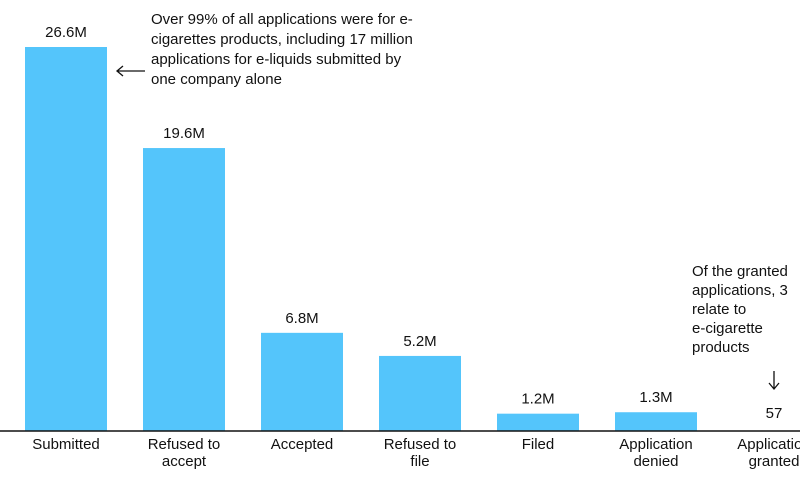 This screenshot has width=800, height=496. Describe the element at coordinates (768, 444) in the screenshot. I see `category-label-6-line-0: Application` at that location.